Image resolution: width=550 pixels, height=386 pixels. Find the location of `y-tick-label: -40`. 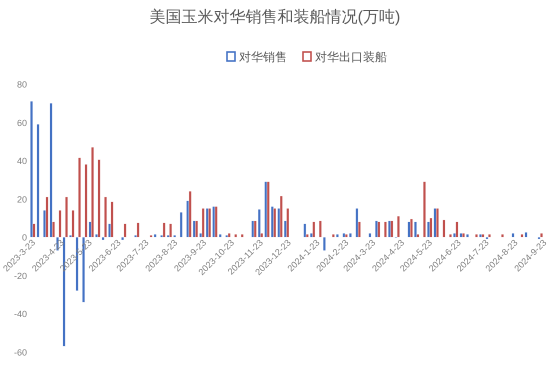

y-tick-label: -40 is located at coordinates (20, 314).